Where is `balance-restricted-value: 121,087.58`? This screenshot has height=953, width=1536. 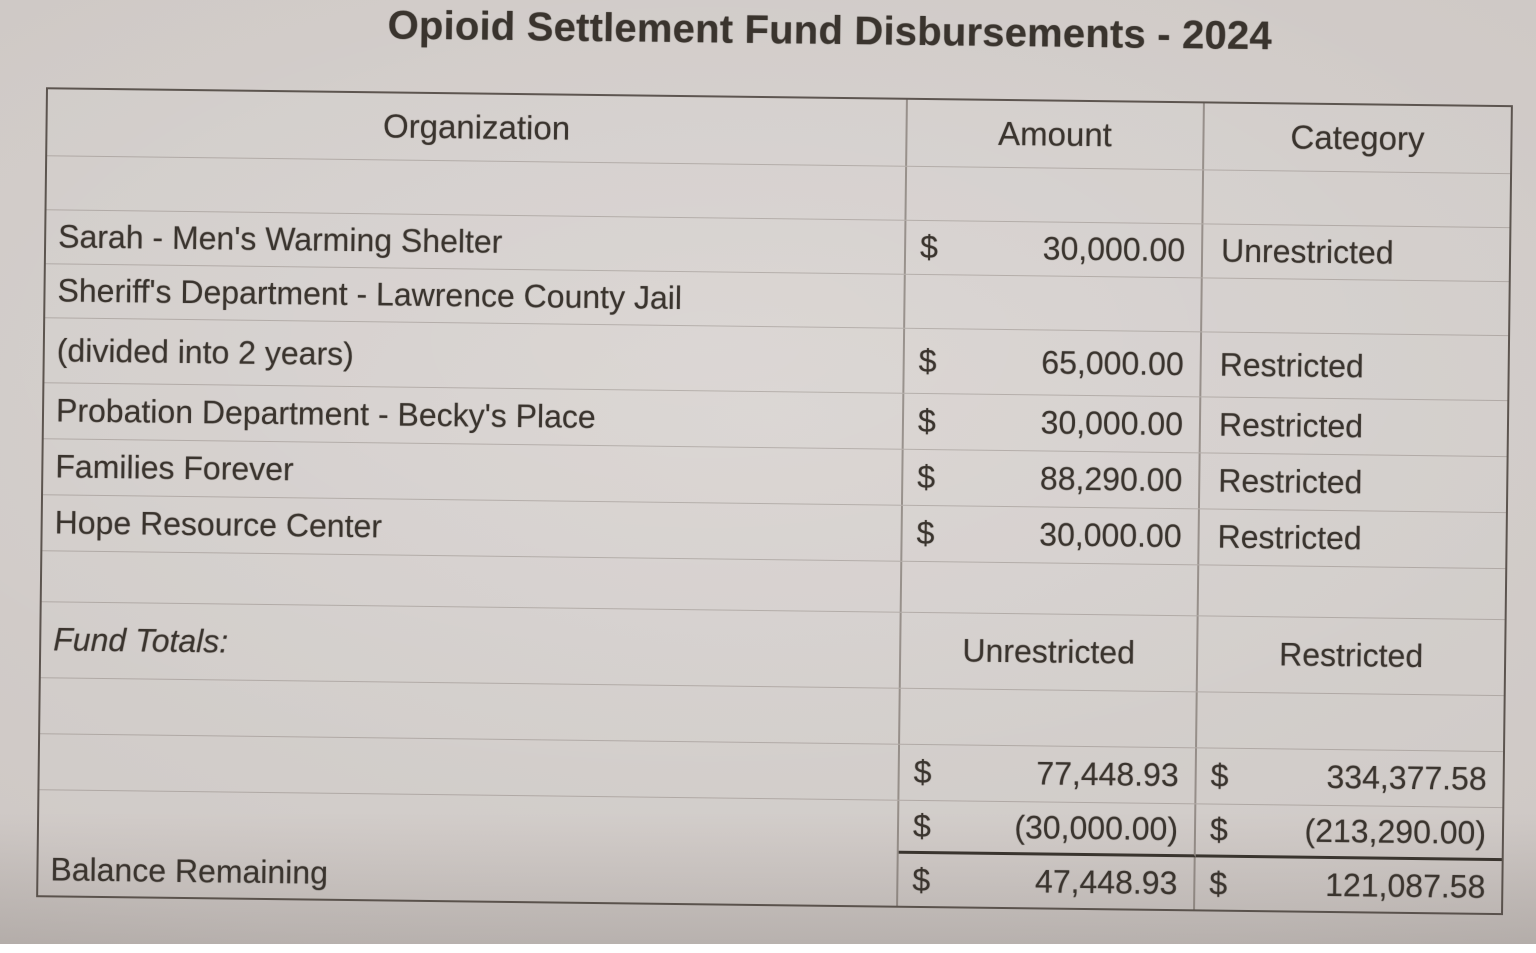
balance-restricted-value: 121,087.58 is located at coordinates (1405, 885).